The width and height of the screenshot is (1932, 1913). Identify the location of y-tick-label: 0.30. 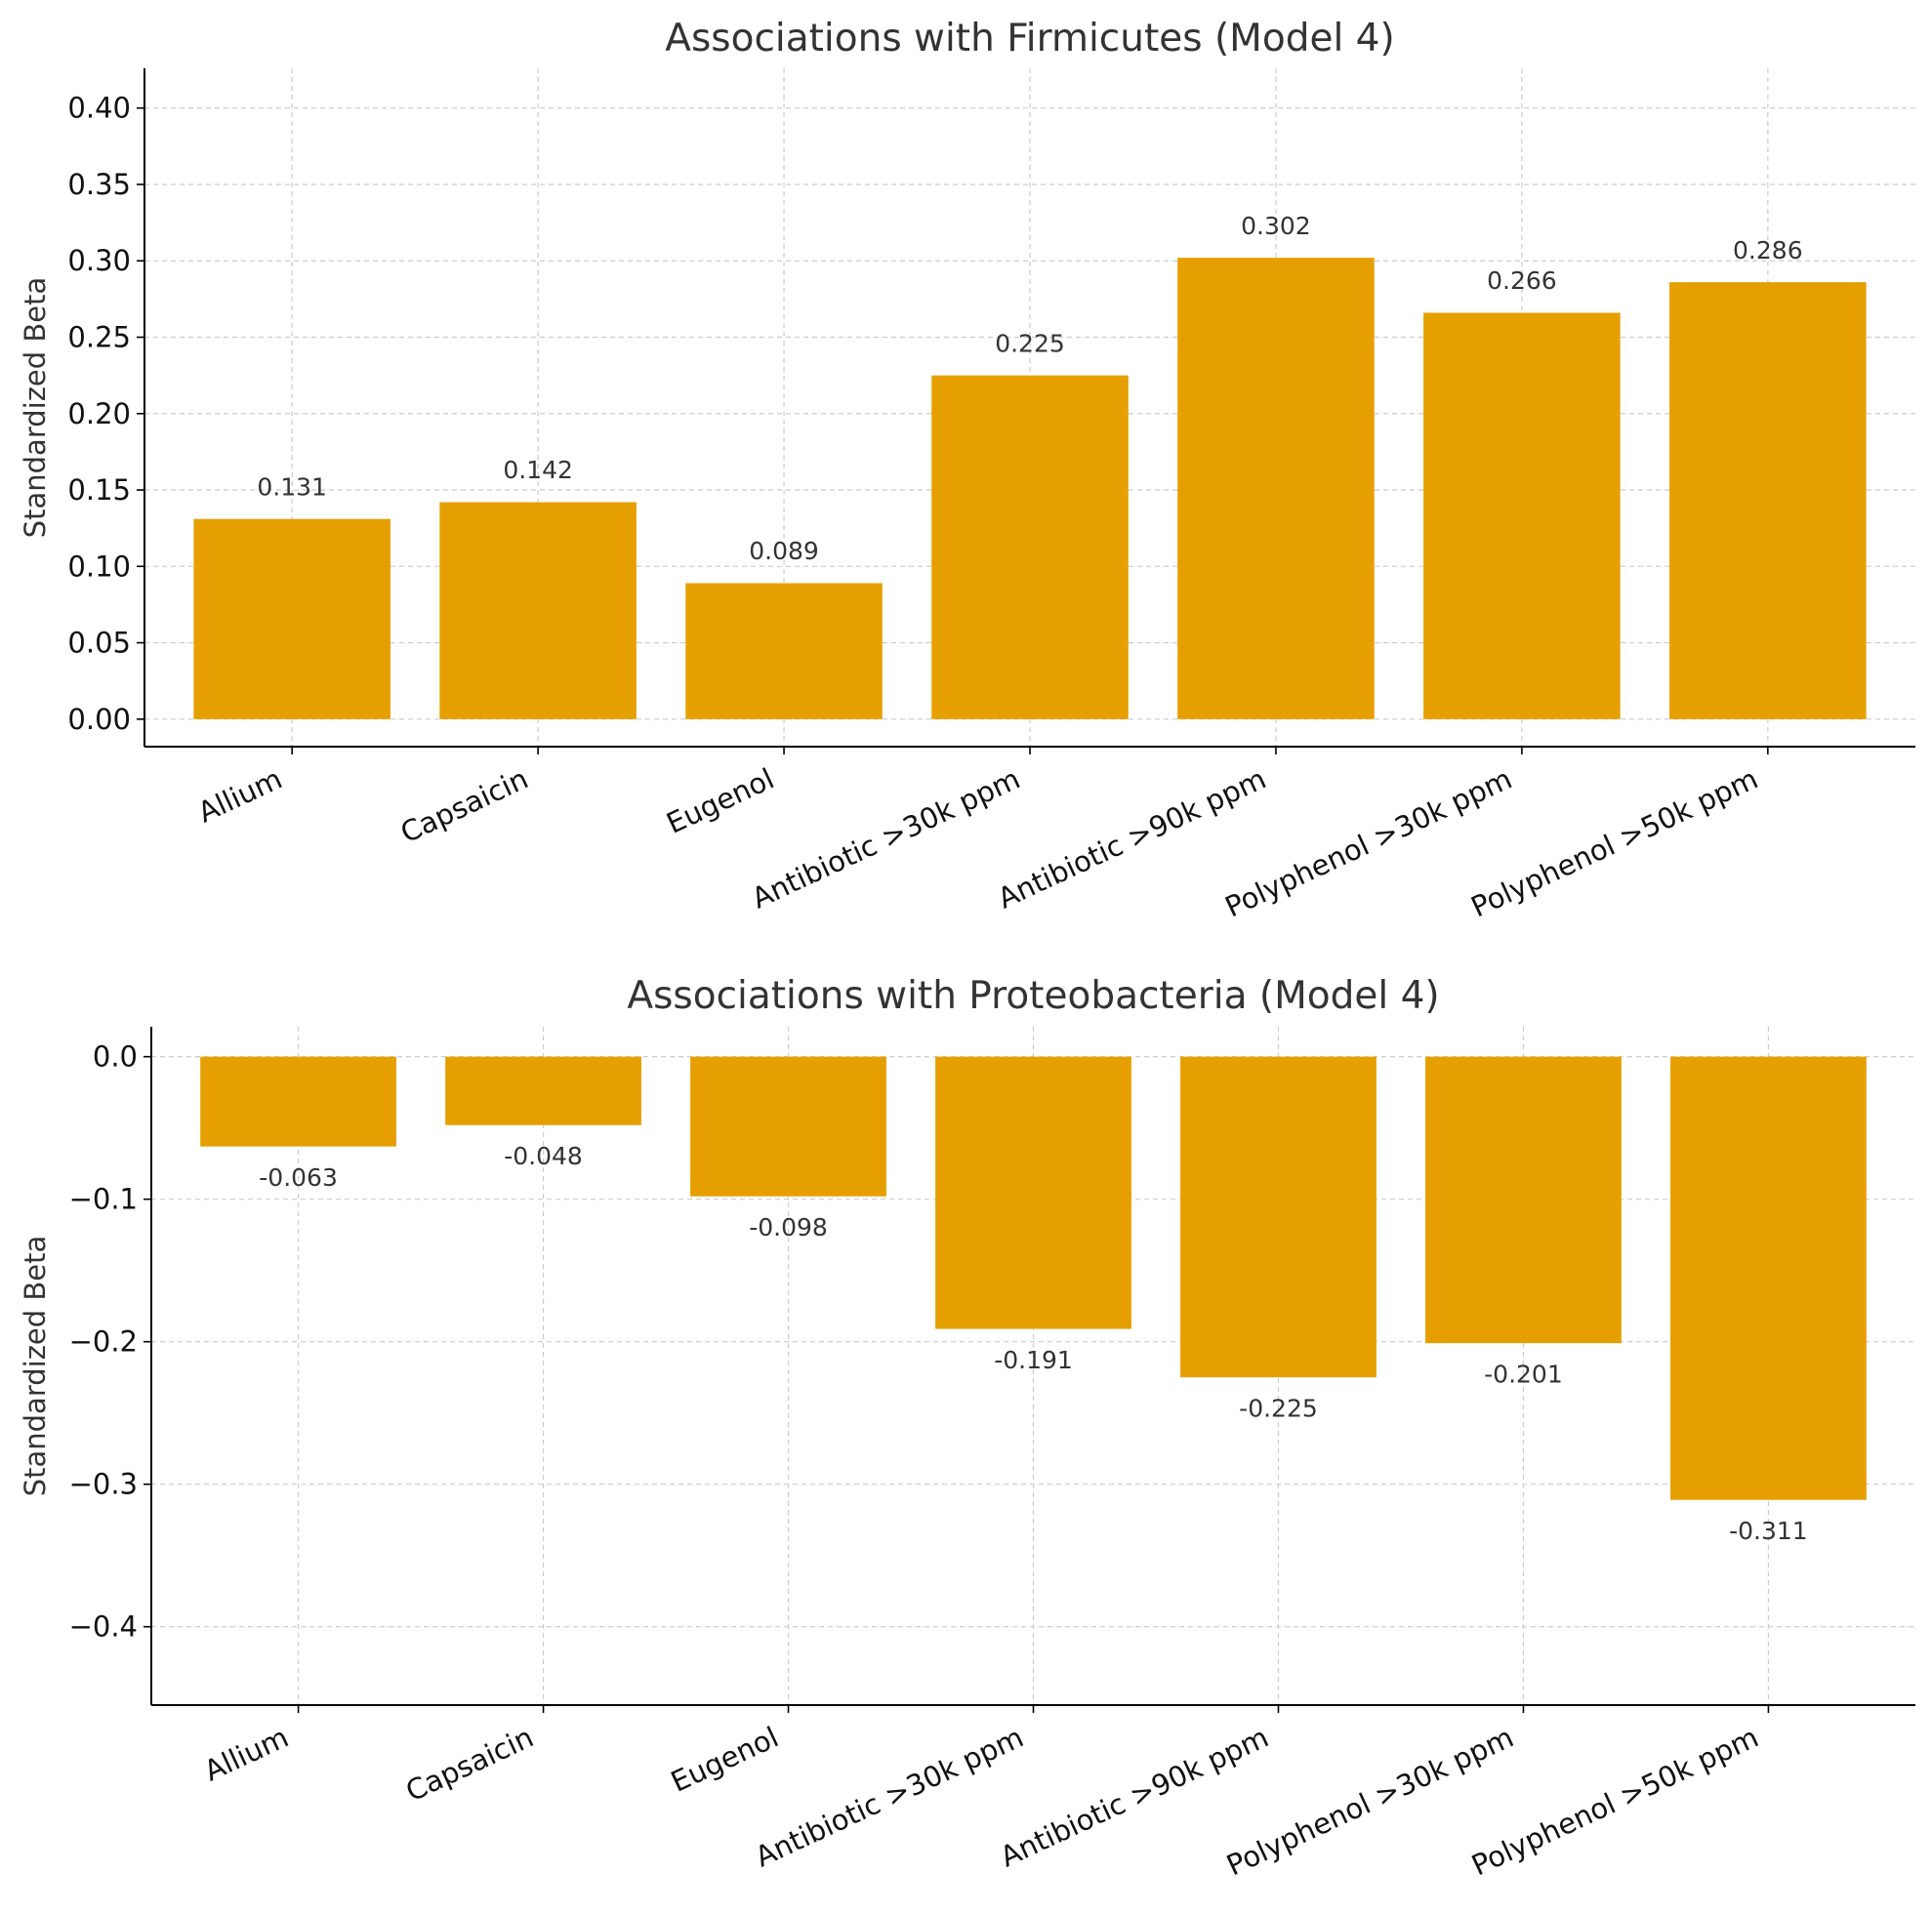
(99, 260).